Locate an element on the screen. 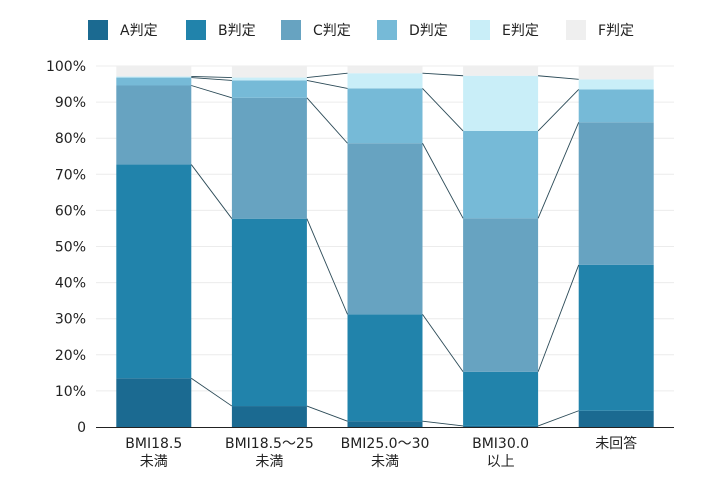  x-tick-label: 以上 is located at coordinates (501, 462).